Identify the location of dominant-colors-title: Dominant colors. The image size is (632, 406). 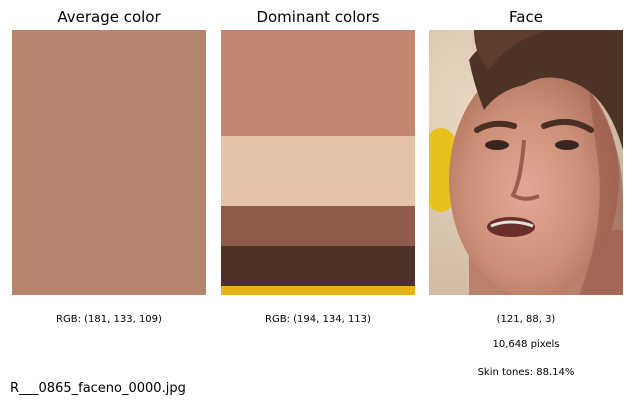
(318, 17).